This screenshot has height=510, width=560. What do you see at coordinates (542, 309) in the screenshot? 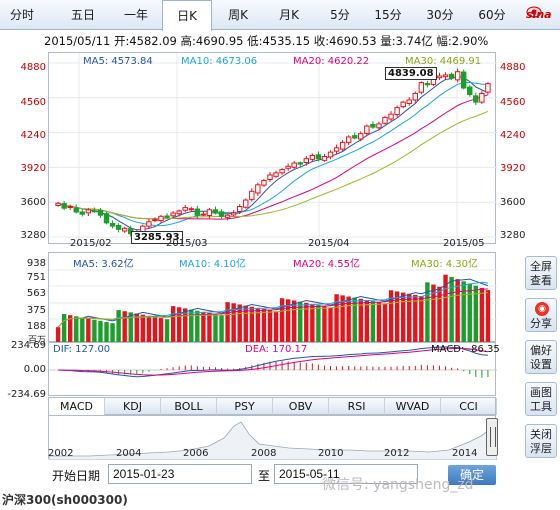
I see `share-icon: ◉` at bounding box center [542, 309].